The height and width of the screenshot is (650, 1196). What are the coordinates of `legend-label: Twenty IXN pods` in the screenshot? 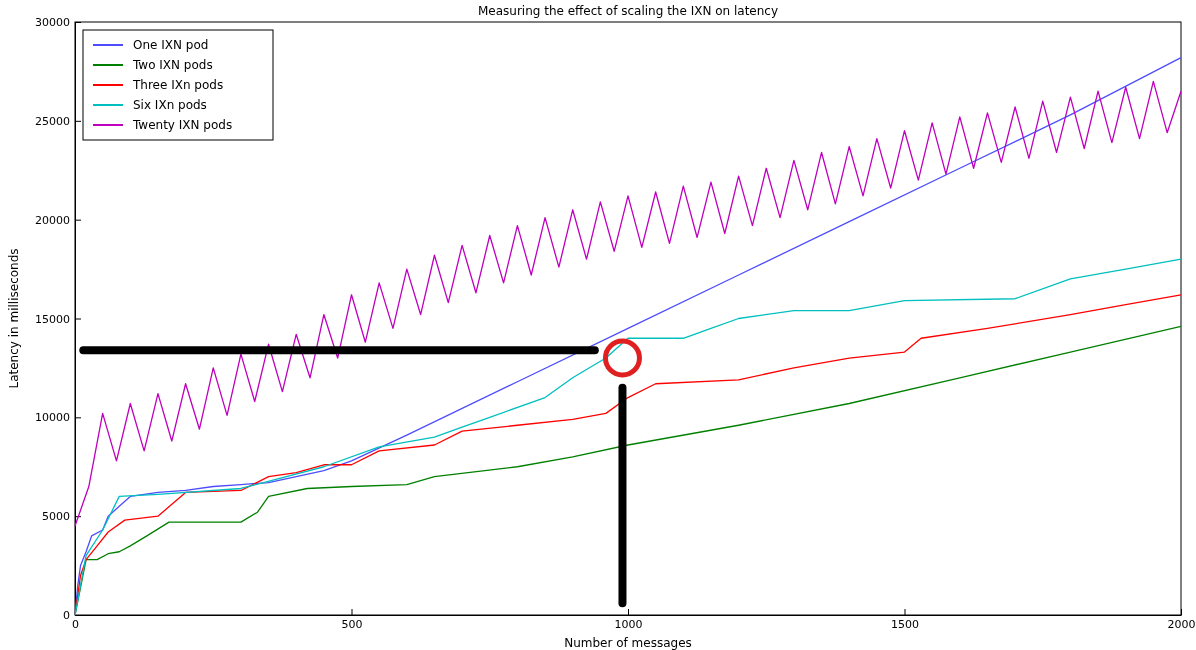 It's located at (182, 125).